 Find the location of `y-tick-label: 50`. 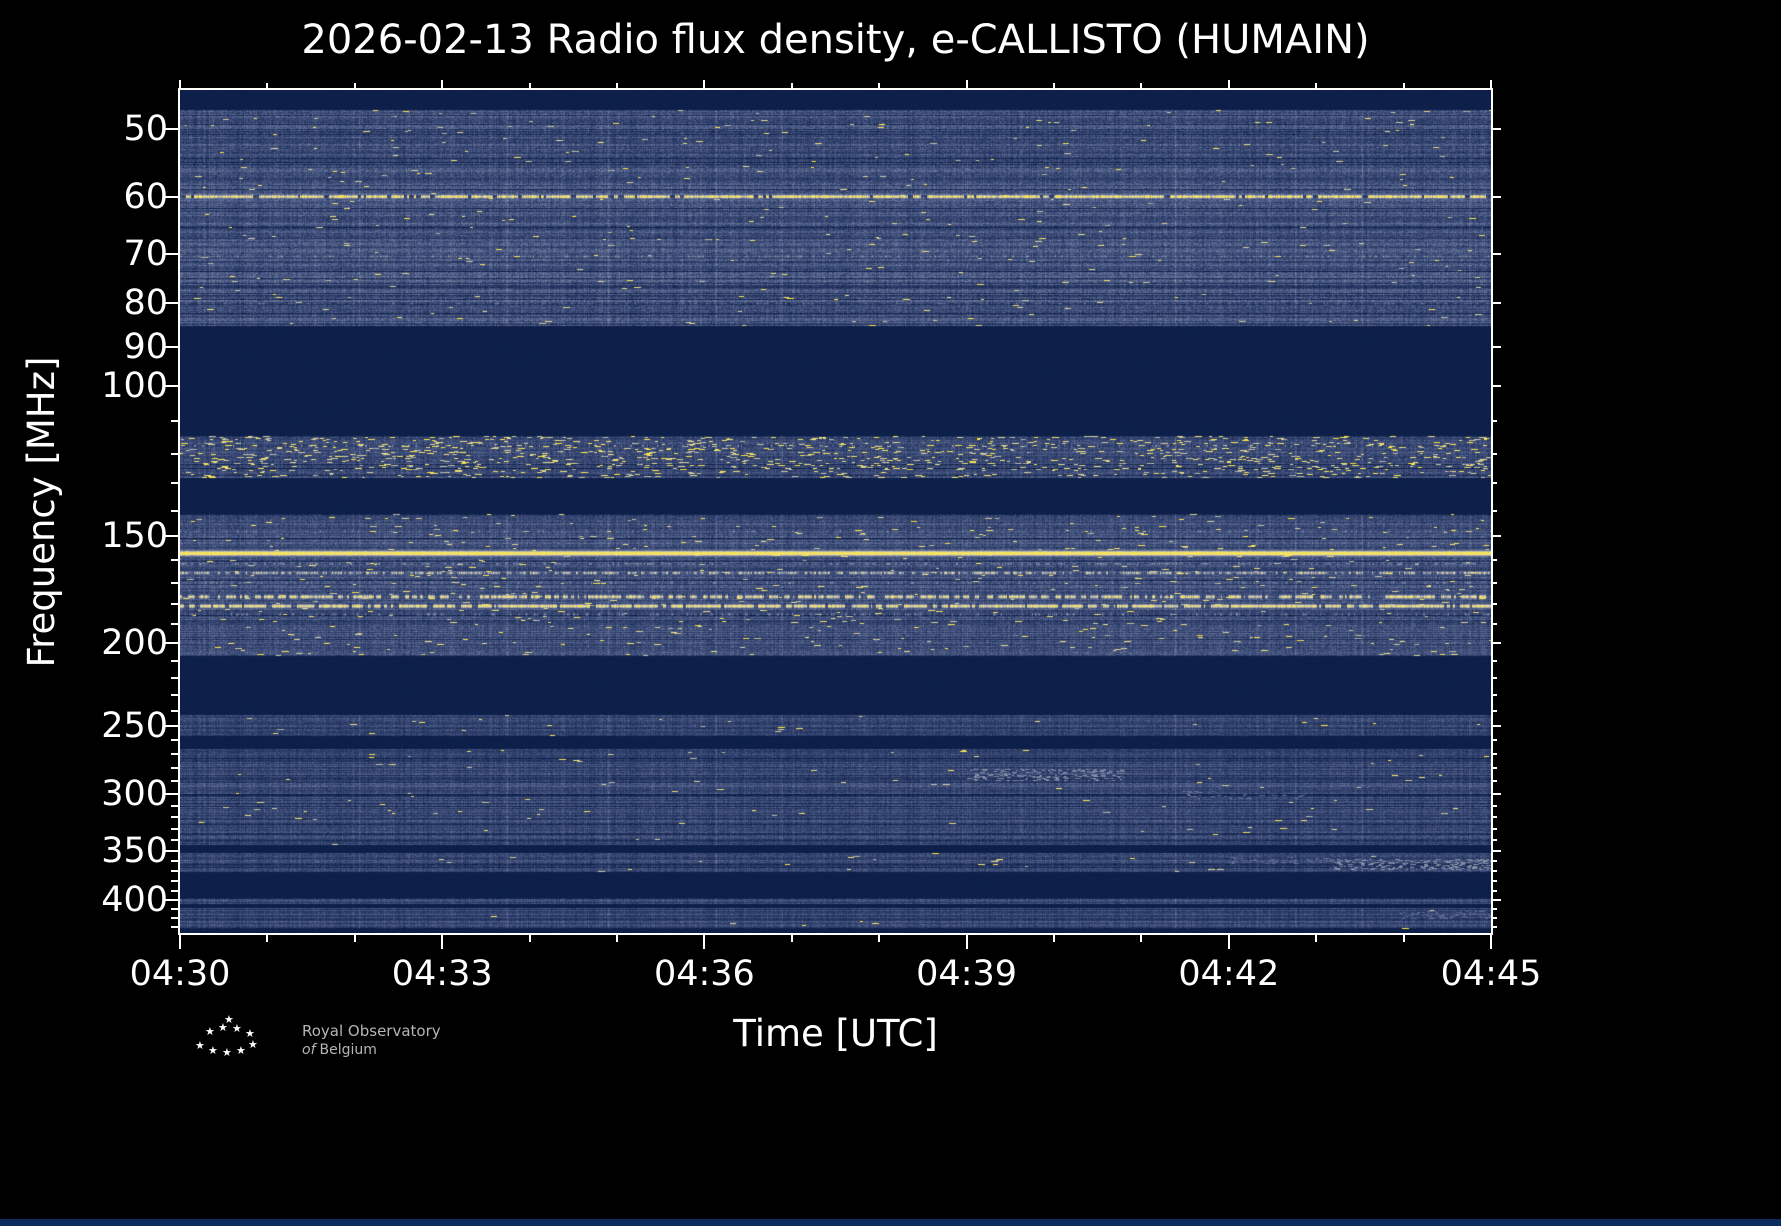

y-tick-label: 50 is located at coordinates (145, 129).